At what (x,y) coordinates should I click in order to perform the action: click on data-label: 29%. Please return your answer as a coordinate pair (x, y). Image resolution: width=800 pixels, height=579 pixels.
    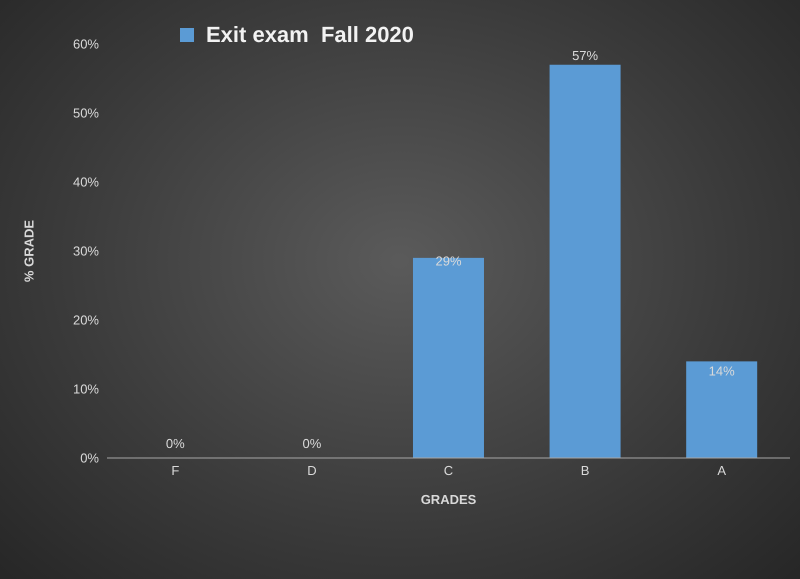
    Looking at the image, I should click on (448, 260).